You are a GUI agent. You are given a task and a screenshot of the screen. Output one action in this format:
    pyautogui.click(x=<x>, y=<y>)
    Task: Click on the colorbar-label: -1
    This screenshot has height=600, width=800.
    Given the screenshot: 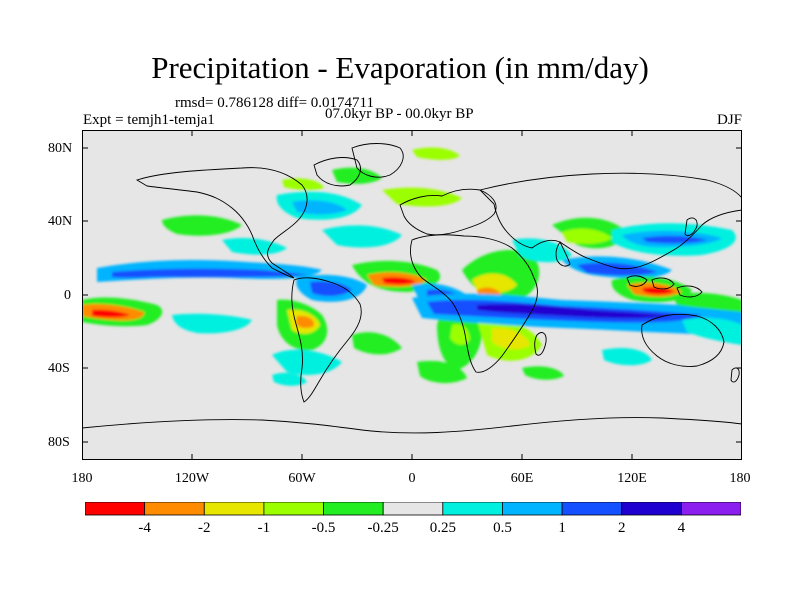 What is the action you would take?
    pyautogui.click(x=264, y=528)
    